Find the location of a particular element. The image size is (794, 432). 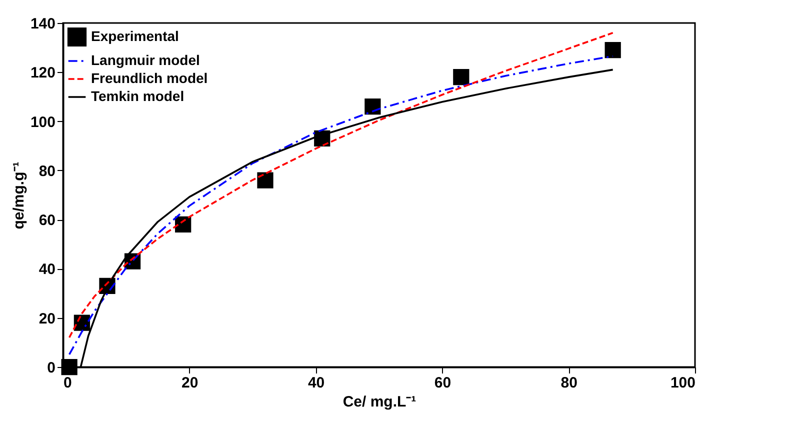

x-tick-label: 20 is located at coordinates (190, 383).